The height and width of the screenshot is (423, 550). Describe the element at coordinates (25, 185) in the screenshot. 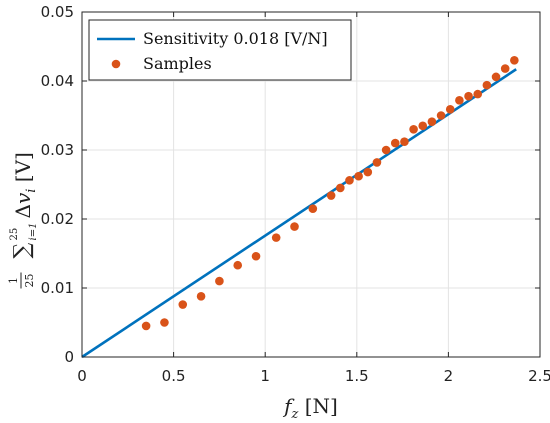

I see `svg-text: Δvi [V]` at that location.